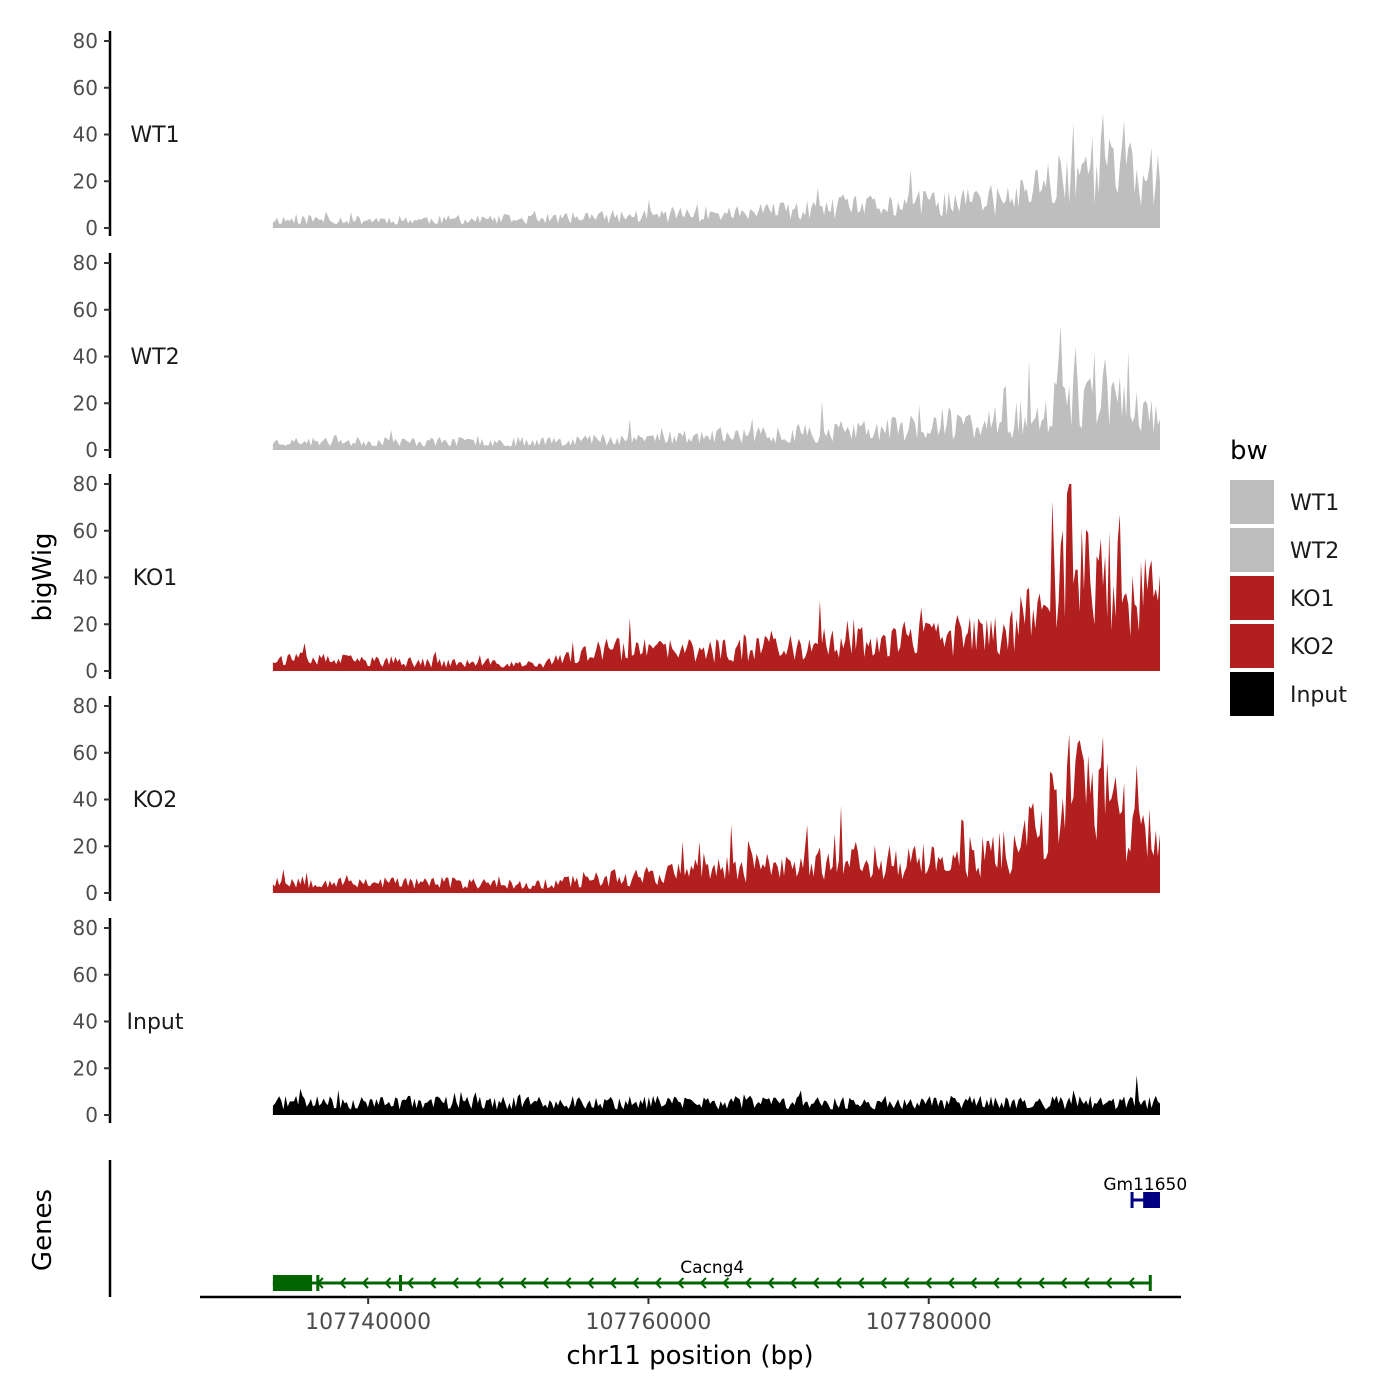 The height and width of the screenshot is (1400, 1400). Describe the element at coordinates (716, 170) in the screenshot. I see `signal-area-wt1` at that location.